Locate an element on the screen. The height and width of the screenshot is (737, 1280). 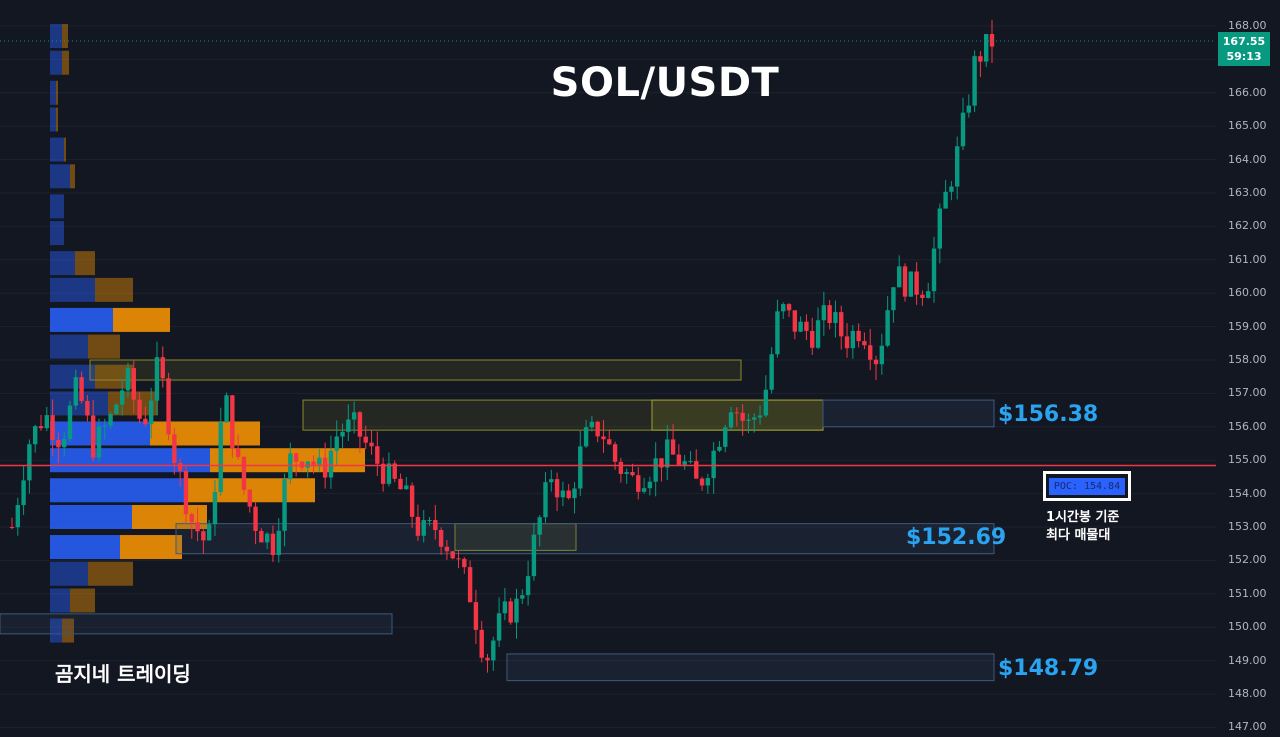
chart-title: SOL/USDT is located at coordinates (665, 83).